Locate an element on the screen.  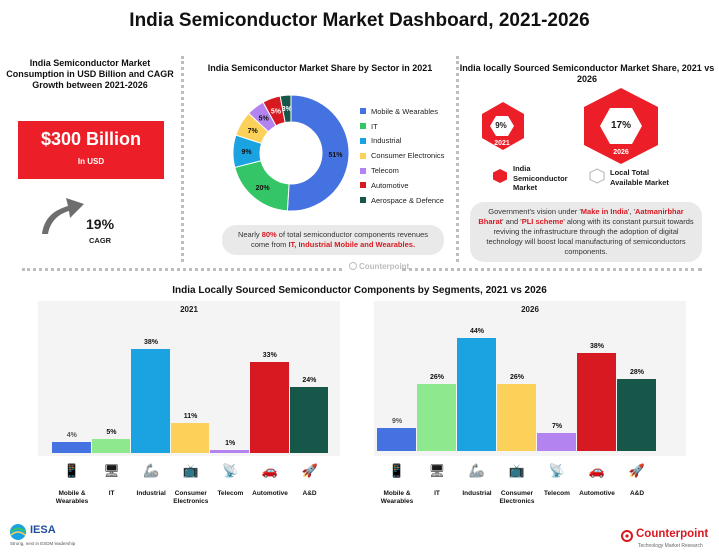
donut-label-4: 5% is located at coordinates (264, 118).